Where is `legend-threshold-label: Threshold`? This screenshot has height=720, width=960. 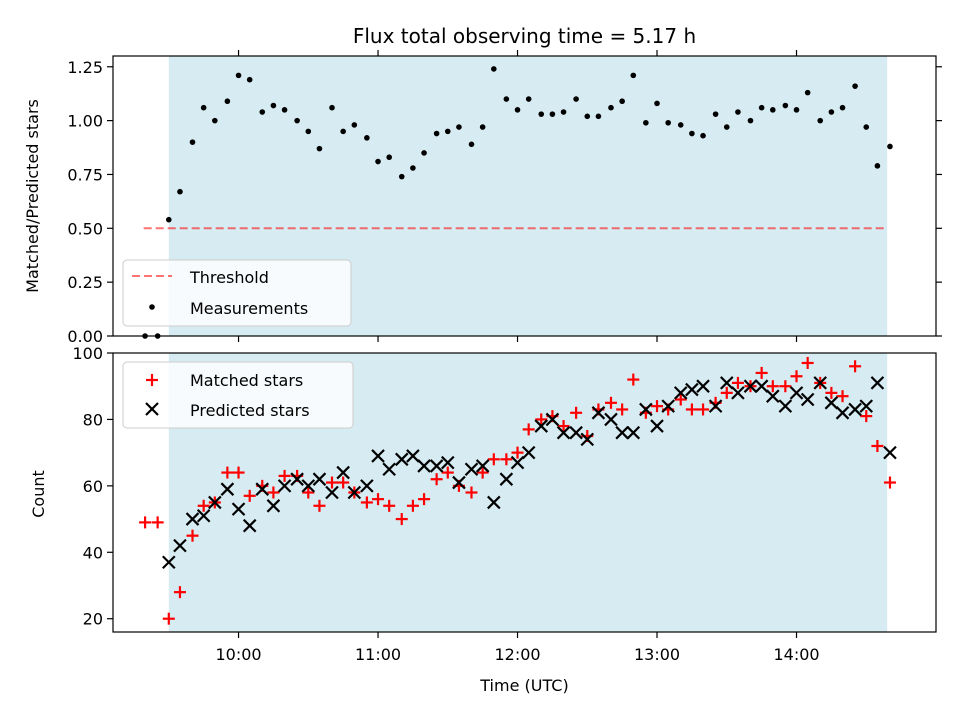 legend-threshold-label: Threshold is located at coordinates (229, 277).